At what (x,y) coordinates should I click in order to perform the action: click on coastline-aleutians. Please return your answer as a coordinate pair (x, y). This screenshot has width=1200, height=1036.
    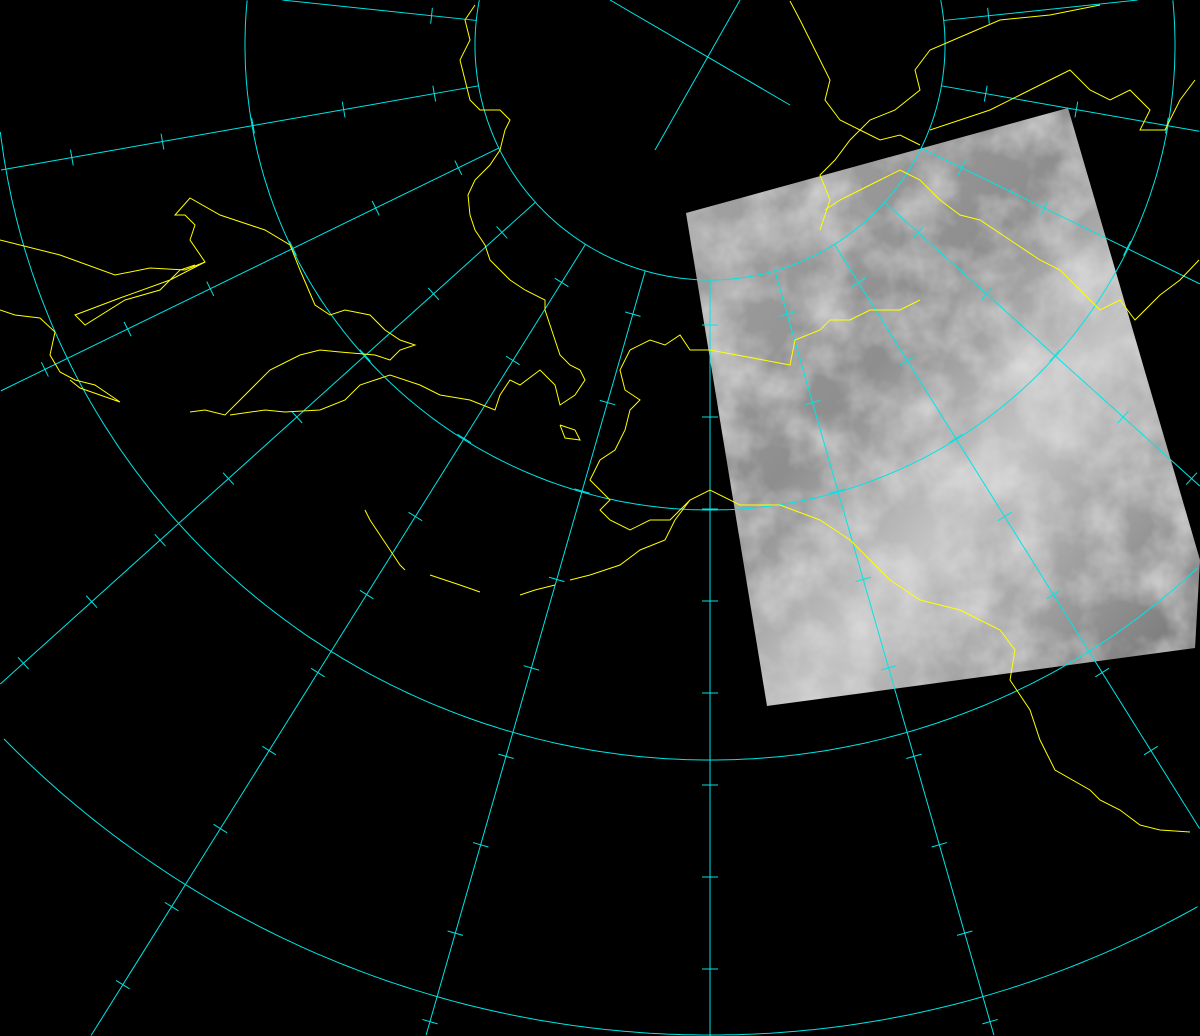
    Looking at the image, I should click on (385, 540).